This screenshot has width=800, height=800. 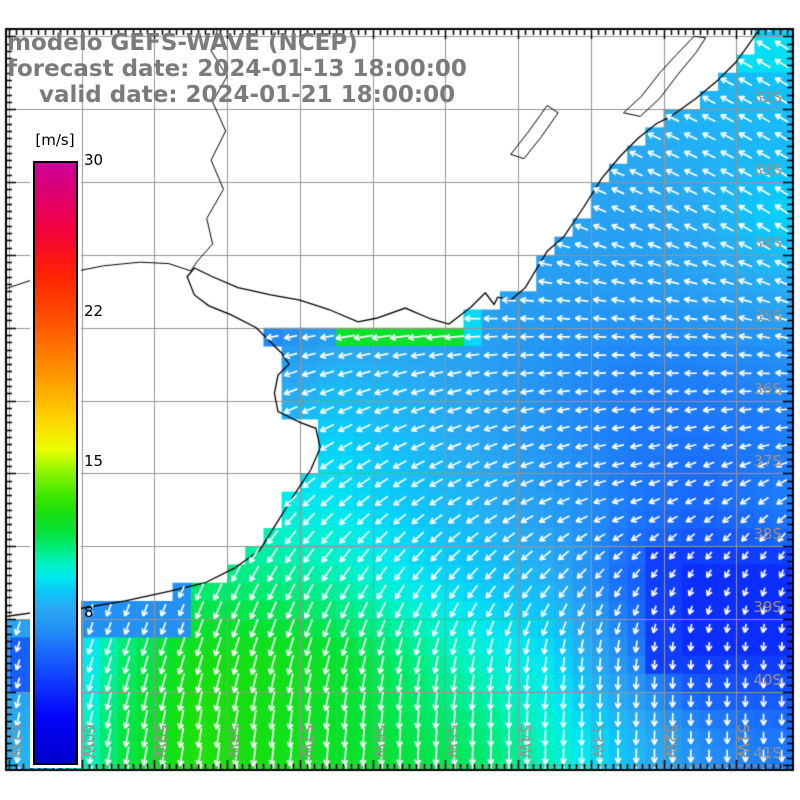 I want to click on colorbar-unit-label: [m/s], so click(x=55, y=140).